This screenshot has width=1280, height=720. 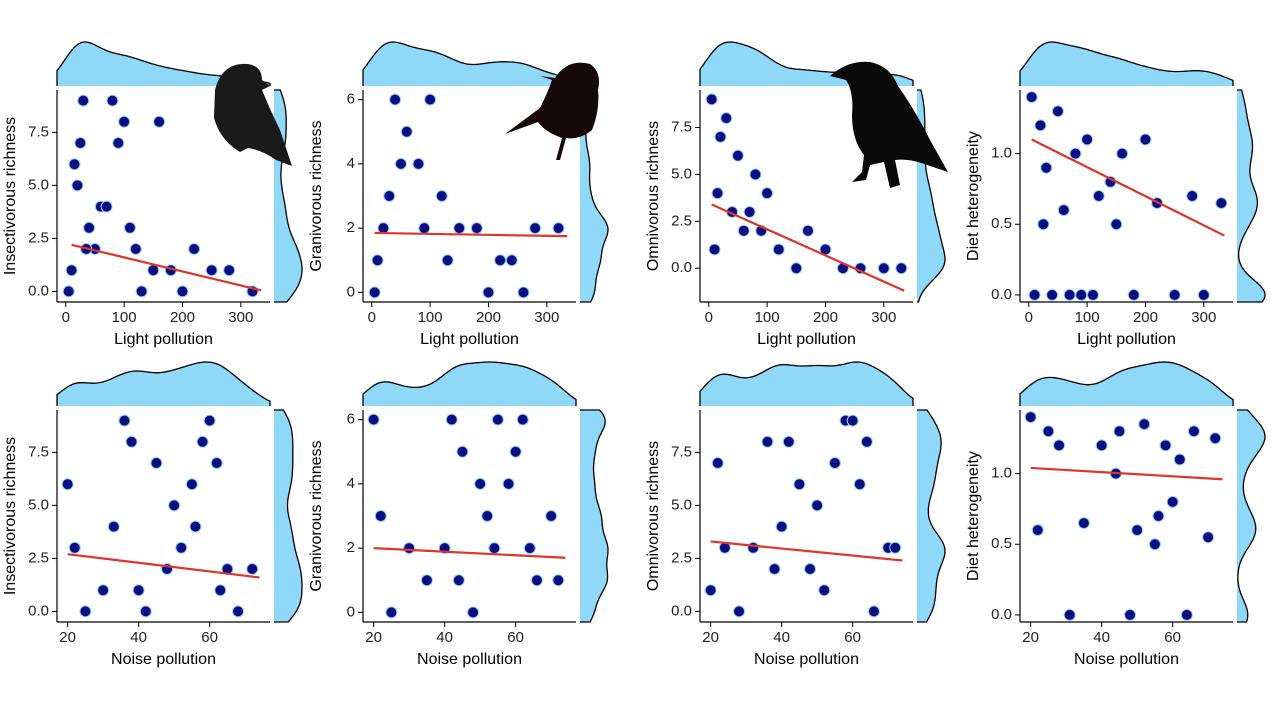 I want to click on x-tick-label: 100, so click(x=767, y=317).